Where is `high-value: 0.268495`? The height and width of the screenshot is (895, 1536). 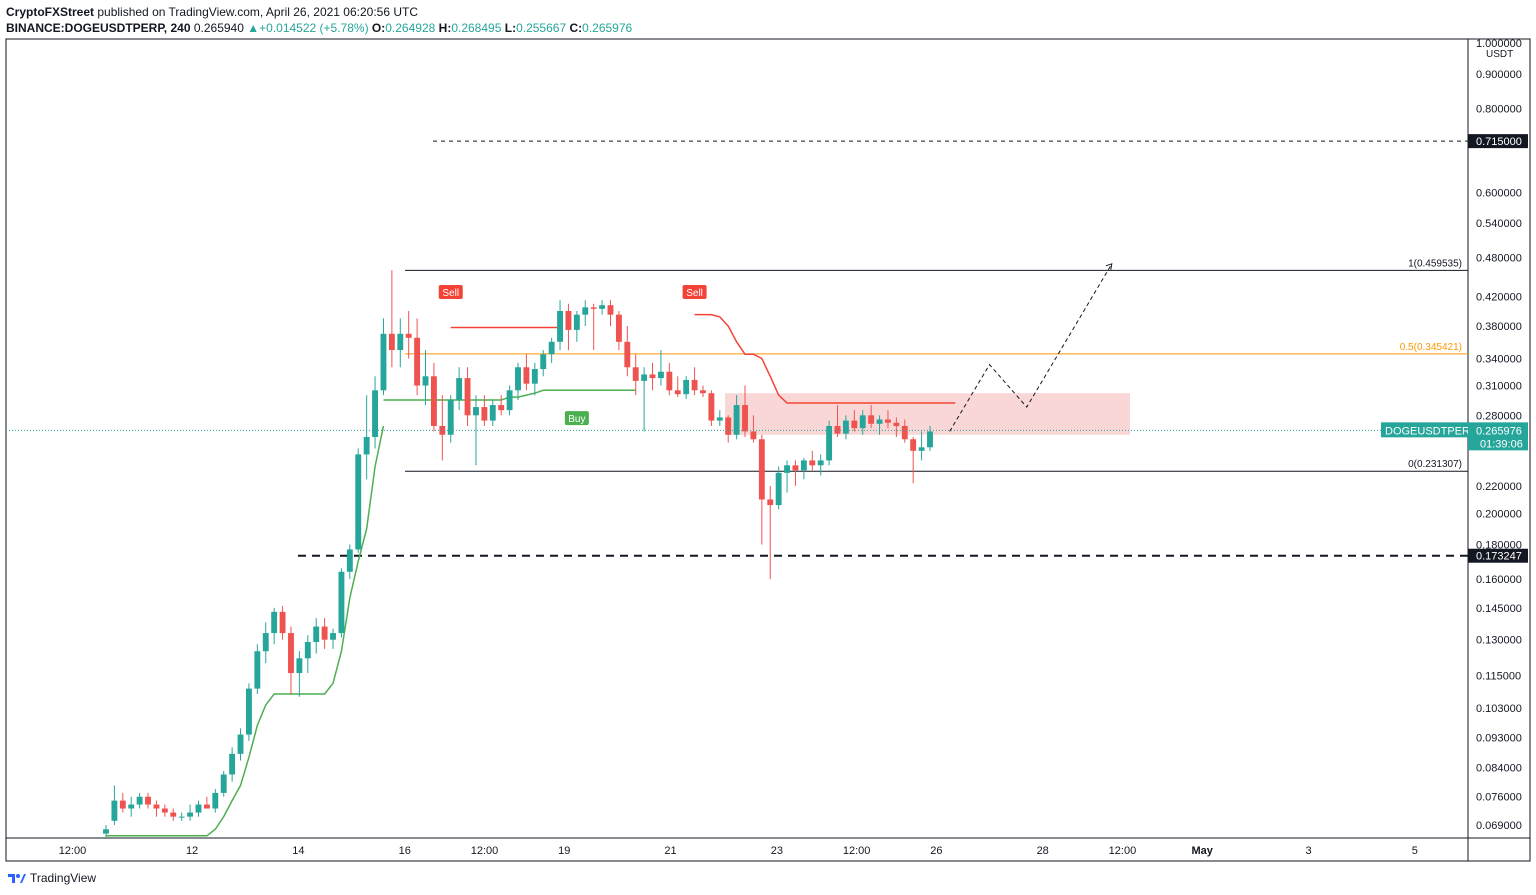 high-value: 0.268495 is located at coordinates (476, 28).